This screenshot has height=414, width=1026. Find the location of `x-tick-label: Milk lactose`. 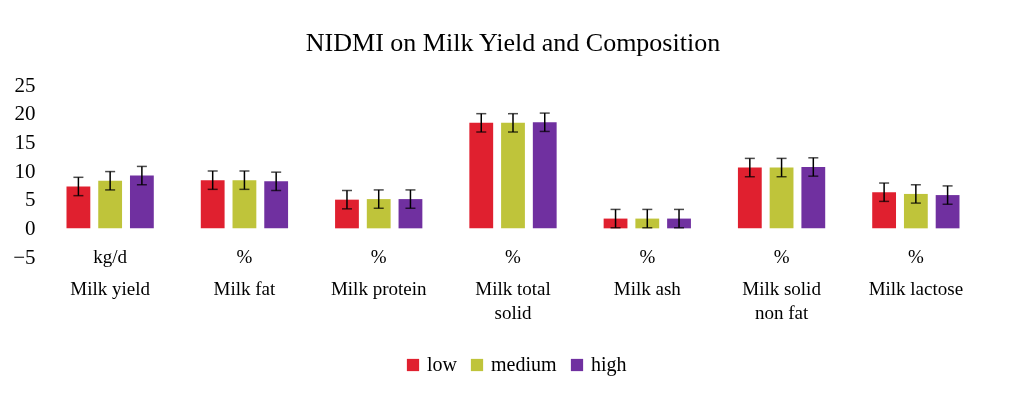

x-tick-label: Milk lactose is located at coordinates (916, 288).